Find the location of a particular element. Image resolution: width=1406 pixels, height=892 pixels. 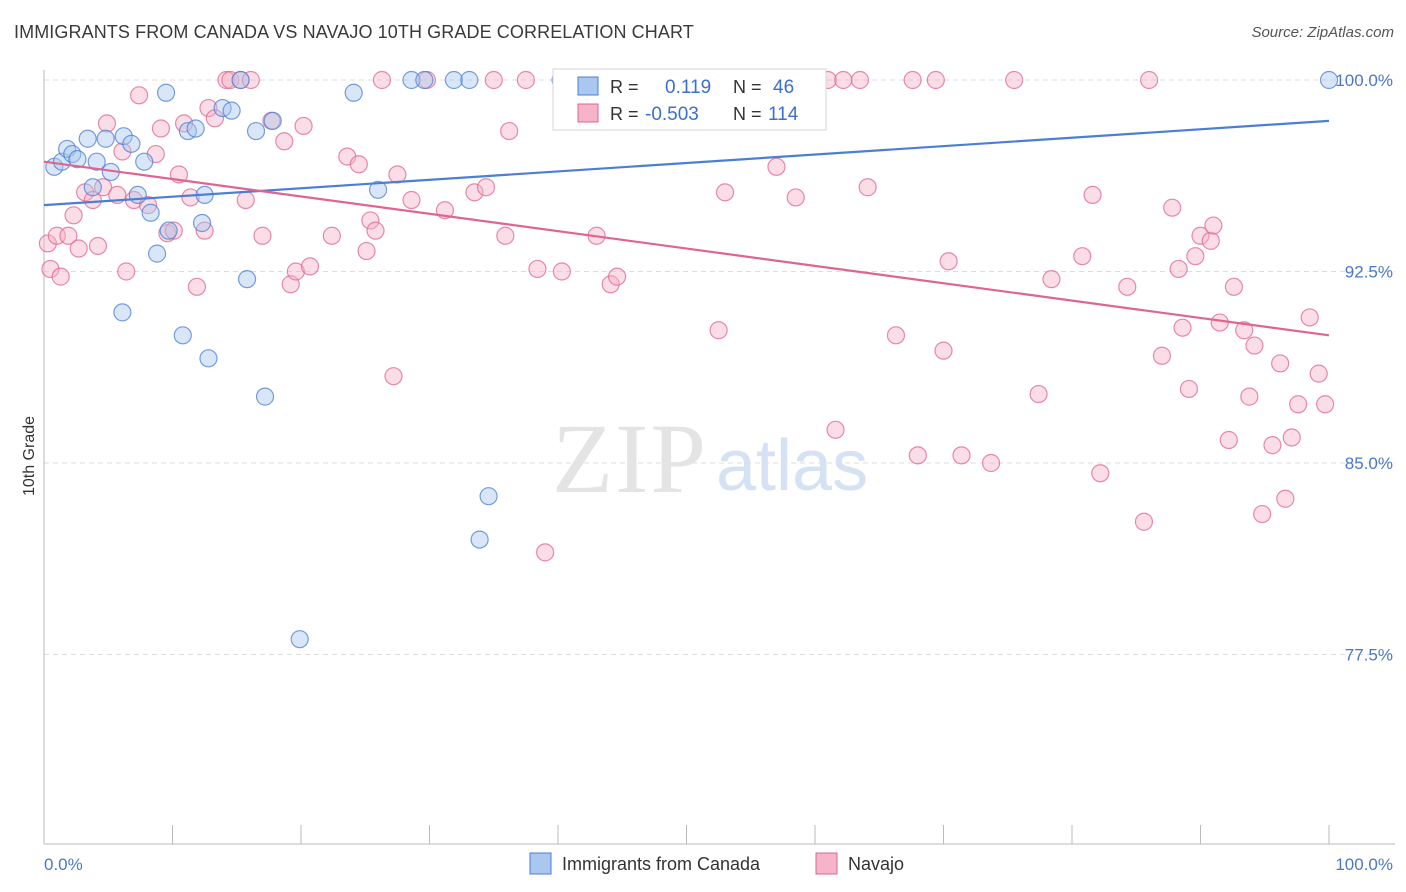

y-tick-label: 92.5% is located at coordinates (1369, 272).